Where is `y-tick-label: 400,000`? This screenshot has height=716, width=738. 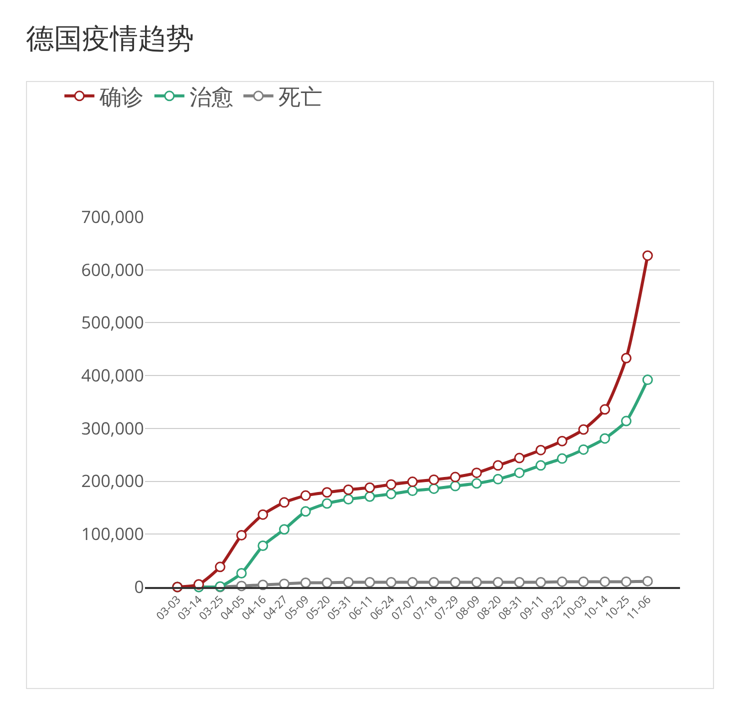 y-tick-label: 400,000 is located at coordinates (112, 375).